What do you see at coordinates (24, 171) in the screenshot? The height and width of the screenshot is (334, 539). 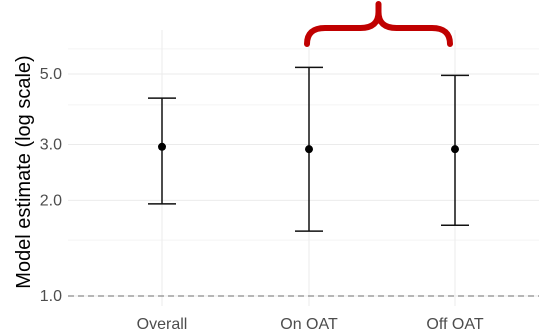 I see `y-axis-title: Model estimate (log scale)` at bounding box center [24, 171].